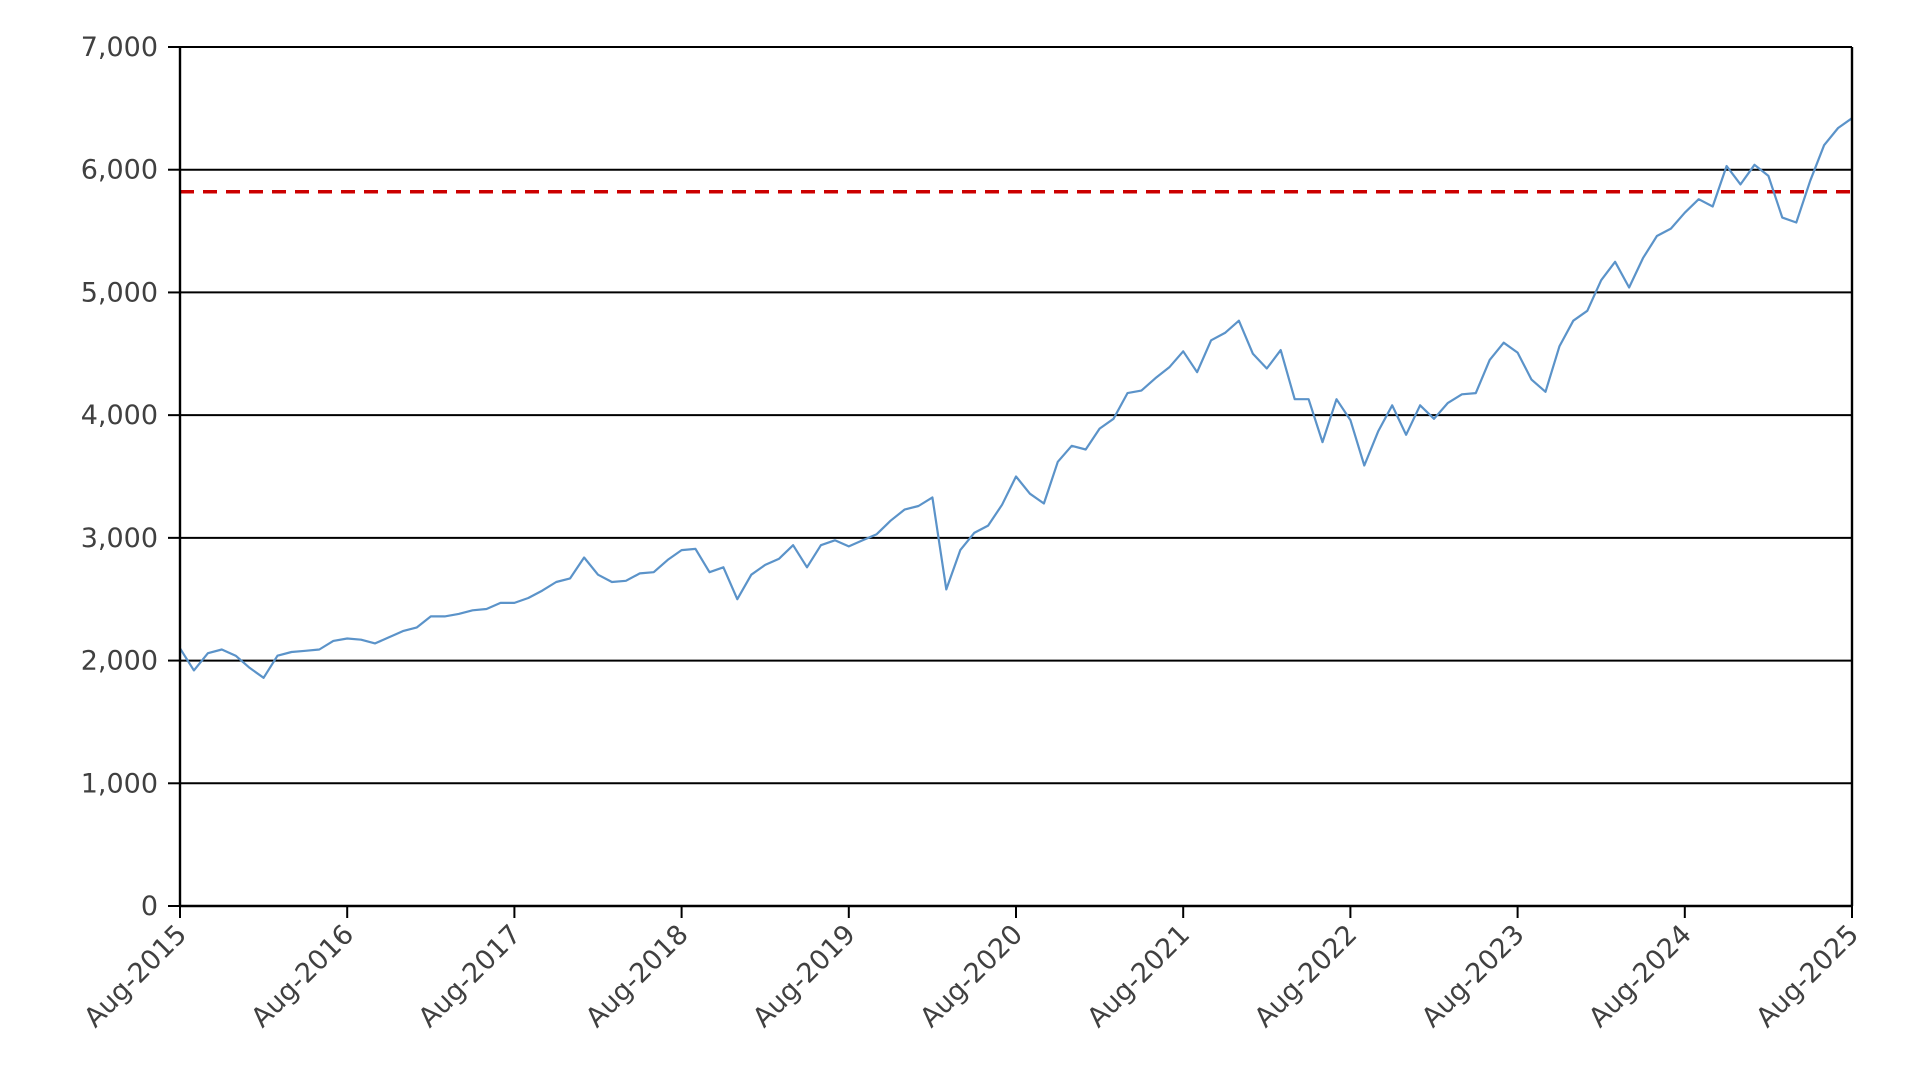 The width and height of the screenshot is (1918, 1078). What do you see at coordinates (1306, 976) in the screenshot?
I see `x-tick-label: Aug-2022` at bounding box center [1306, 976].